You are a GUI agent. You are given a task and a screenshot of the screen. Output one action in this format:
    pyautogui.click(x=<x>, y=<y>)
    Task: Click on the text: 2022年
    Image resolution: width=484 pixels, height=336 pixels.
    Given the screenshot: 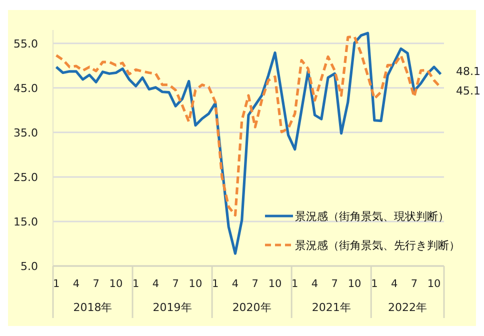 What is the action you would take?
    pyautogui.click(x=408, y=307)
    